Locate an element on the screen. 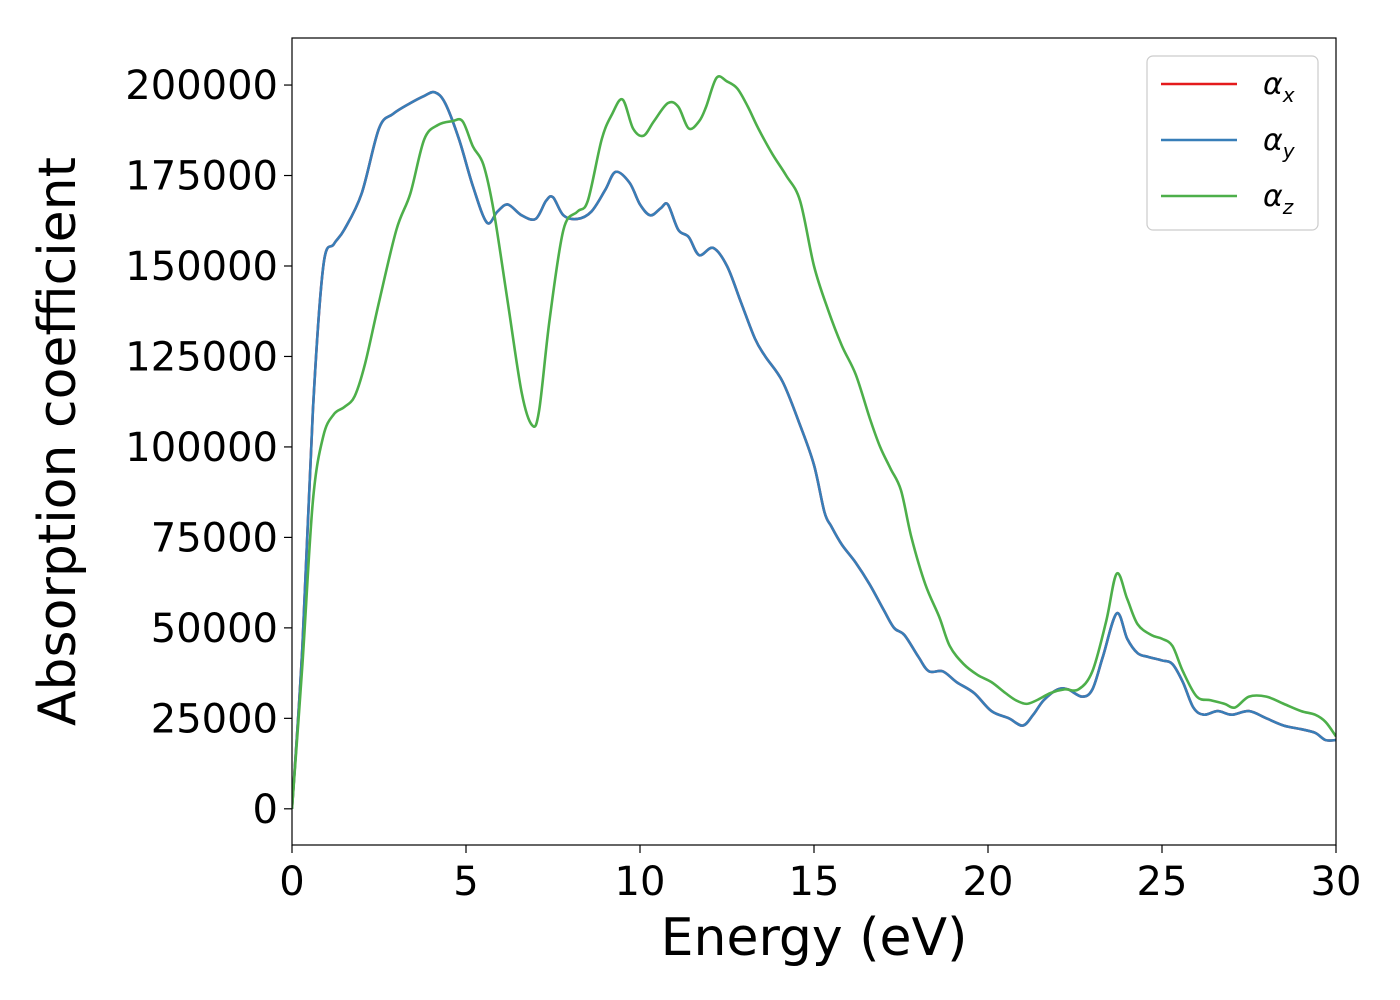 The width and height of the screenshot is (1400, 1000). legend-box is located at coordinates (1232, 143).